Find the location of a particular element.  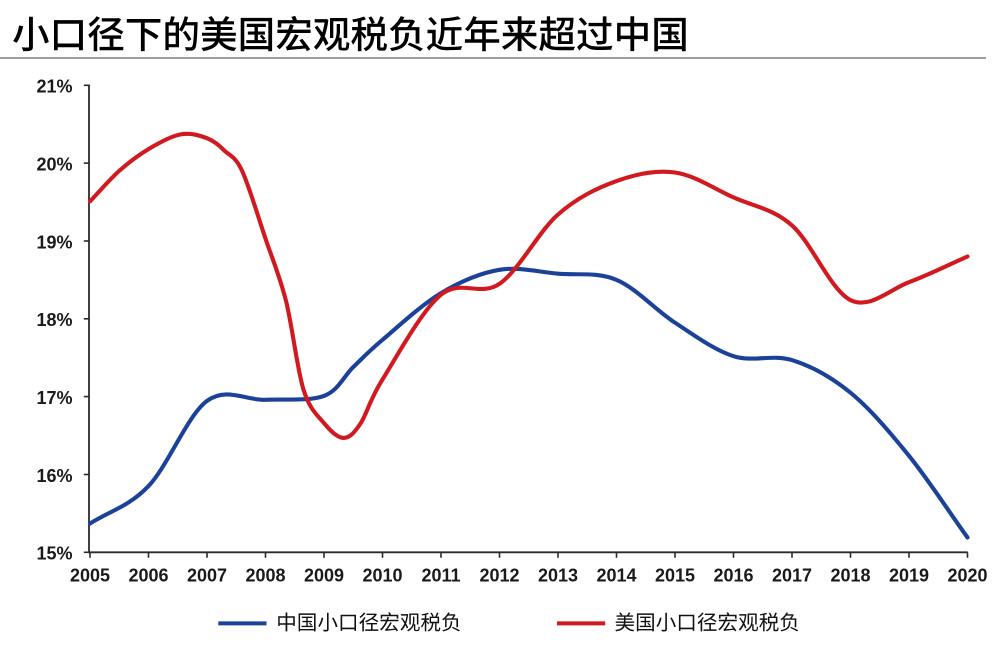

svg-text: 2006 is located at coordinates (148, 576).